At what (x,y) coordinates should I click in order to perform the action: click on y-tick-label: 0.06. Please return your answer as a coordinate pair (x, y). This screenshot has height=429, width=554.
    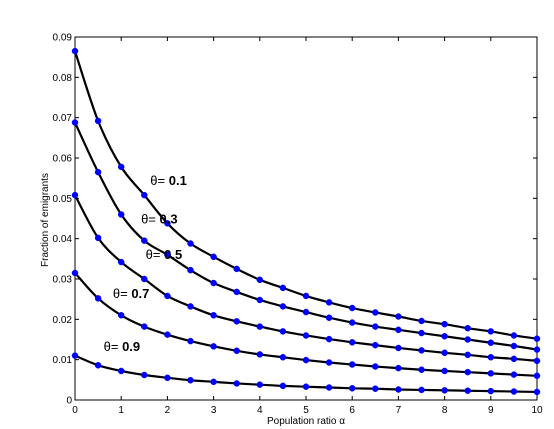
    Looking at the image, I should click on (63, 159).